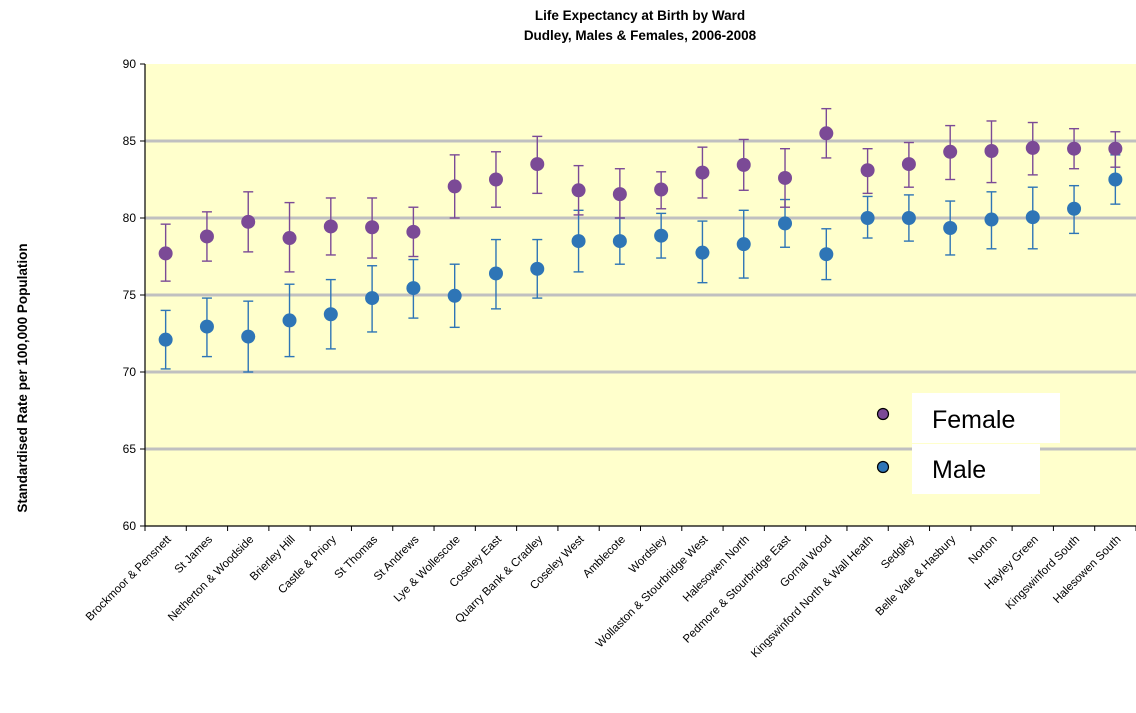 The image size is (1136, 713). I want to click on x-tick-label: Brockmoor & Pensnett, so click(129, 578).